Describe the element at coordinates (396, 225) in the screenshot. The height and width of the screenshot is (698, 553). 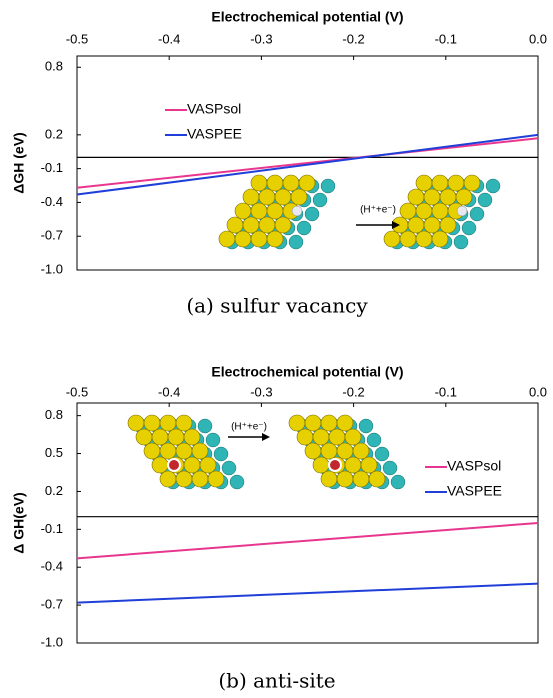
I see `arrow-head` at that location.